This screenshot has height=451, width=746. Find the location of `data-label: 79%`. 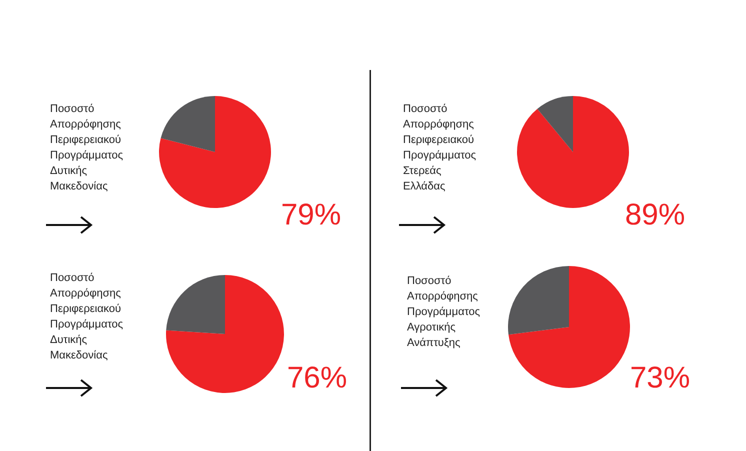

data-label: 79% is located at coordinates (311, 215).